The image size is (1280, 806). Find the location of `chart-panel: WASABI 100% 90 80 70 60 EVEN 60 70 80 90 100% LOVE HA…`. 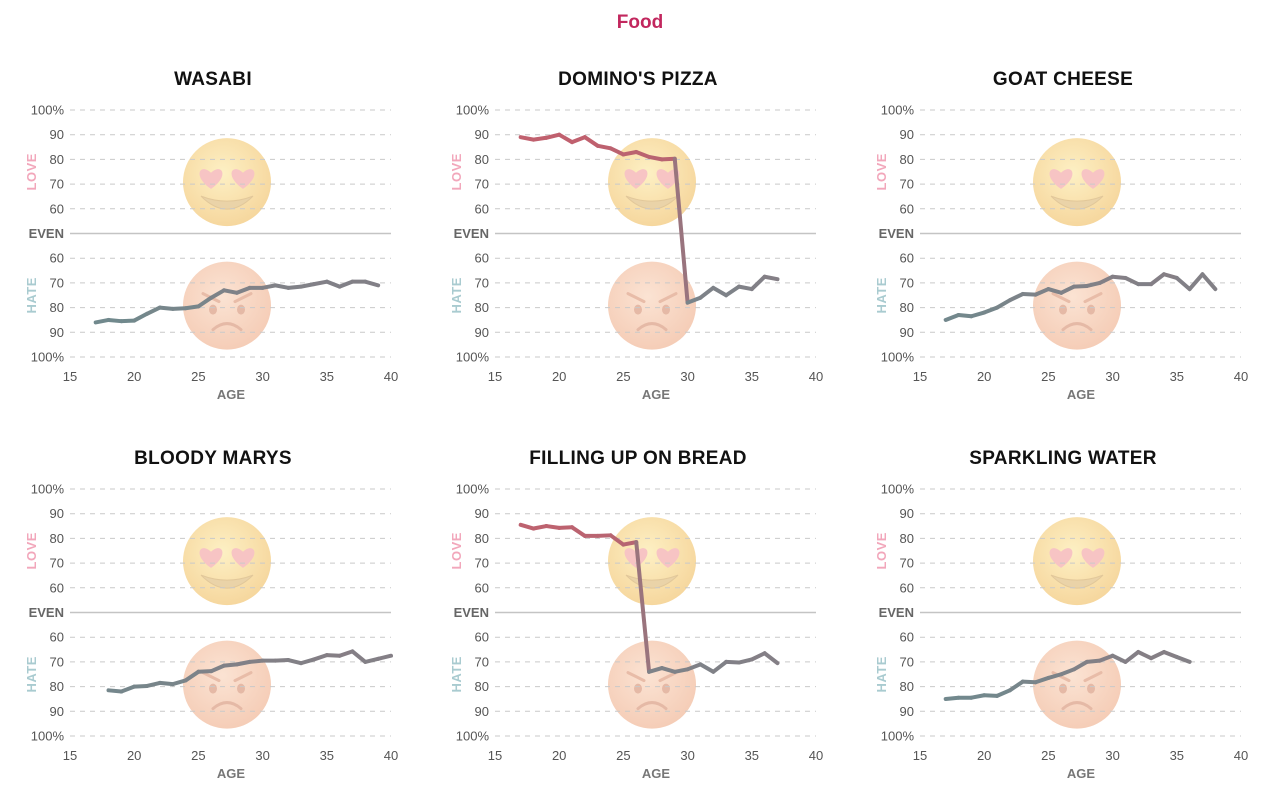

chart-panel: WASABI 100% 90 80 70 60 EVEN 60 70 80 90 100% LOVE HA… is located at coordinates (211, 235).